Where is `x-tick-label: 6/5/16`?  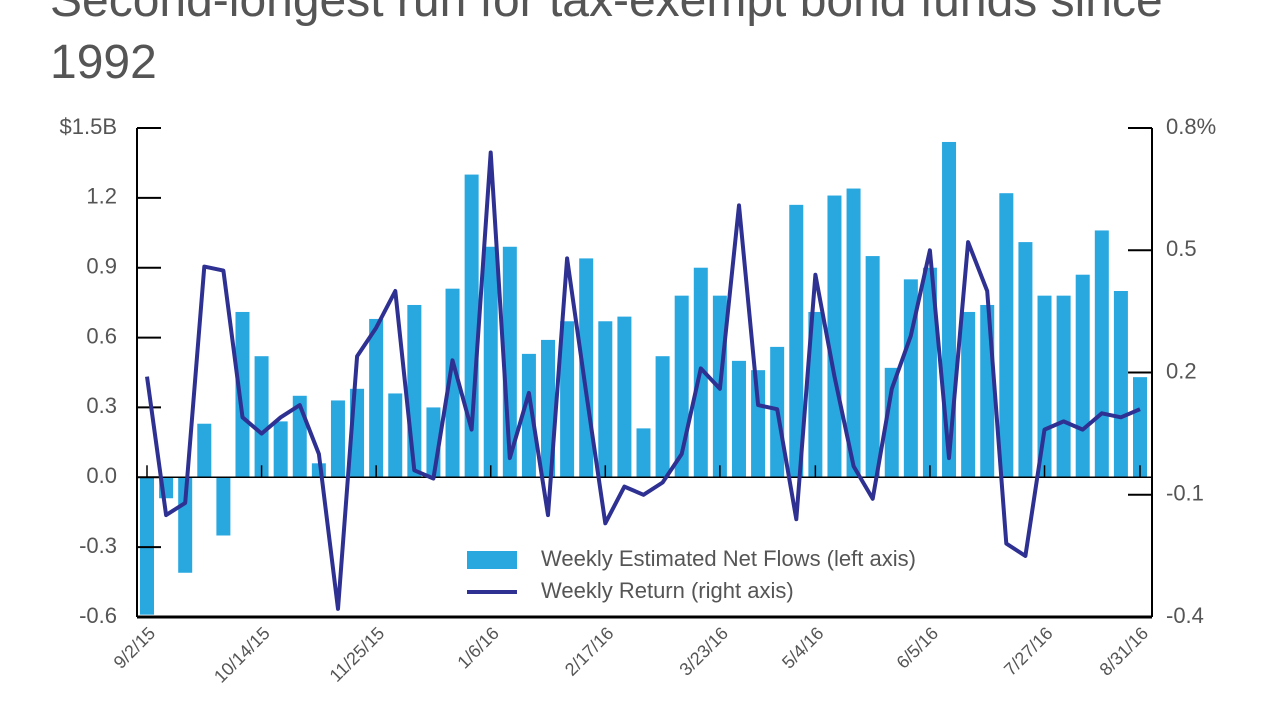
x-tick-label: 6/5/16 is located at coordinates (918, 648).